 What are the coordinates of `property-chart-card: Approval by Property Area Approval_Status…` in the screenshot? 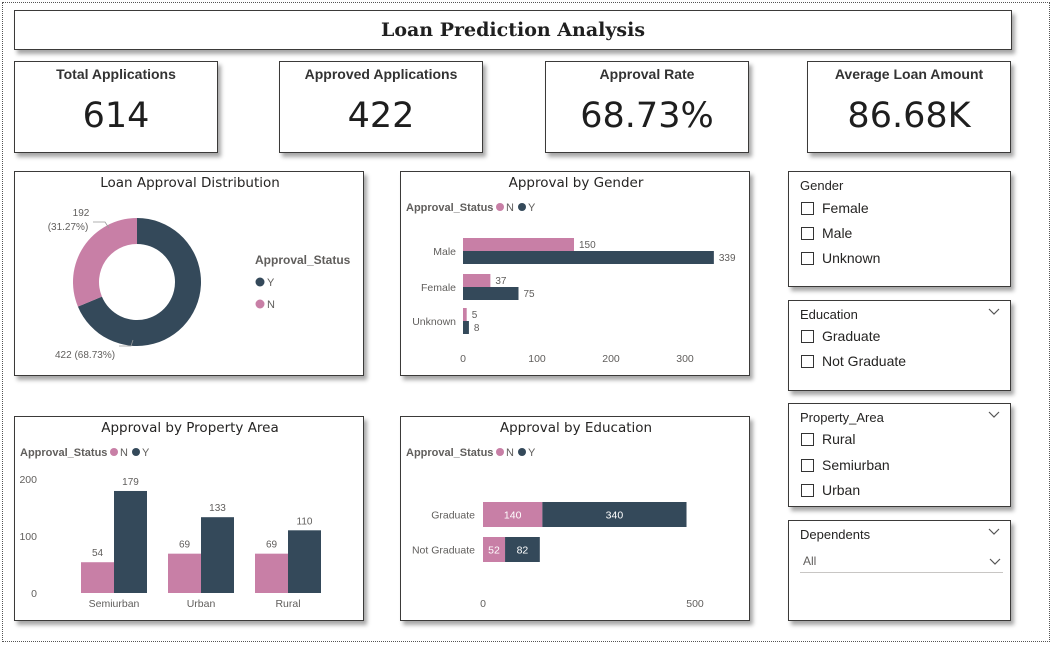 It's located at (189, 518).